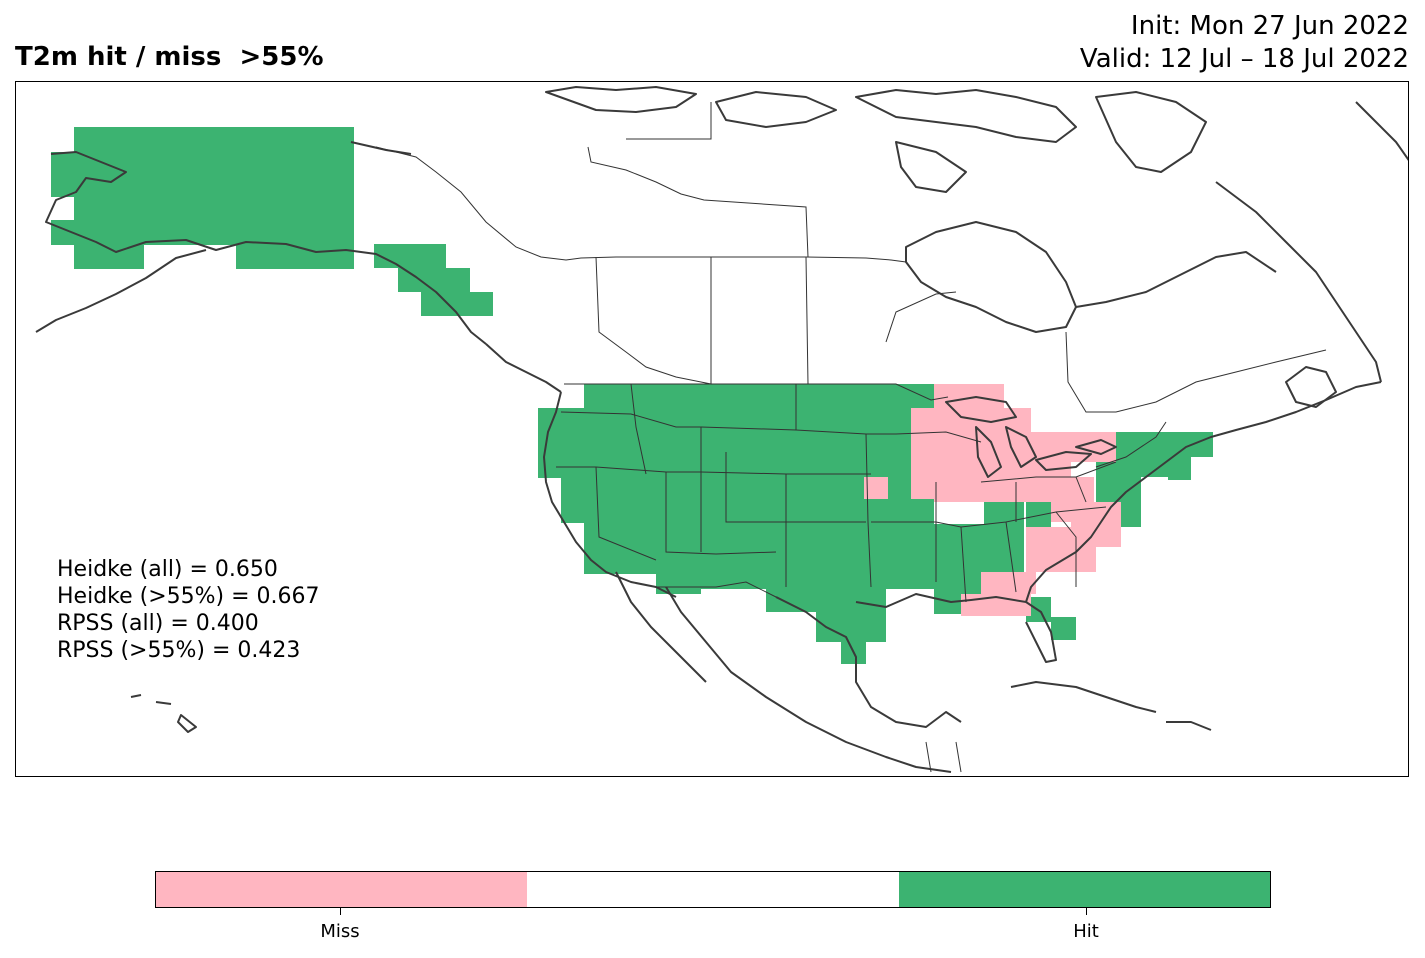 This screenshot has height=958, width=1425. Describe the element at coordinates (179, 650) in the screenshot. I see `rpss-55: RPSS (>55%) = 0.423` at that location.